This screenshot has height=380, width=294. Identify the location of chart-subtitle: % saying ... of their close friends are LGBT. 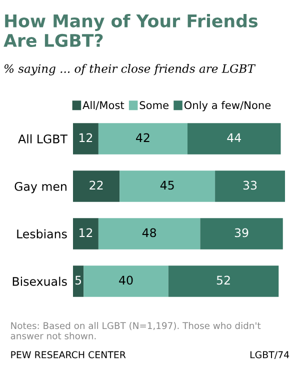
(130, 70).